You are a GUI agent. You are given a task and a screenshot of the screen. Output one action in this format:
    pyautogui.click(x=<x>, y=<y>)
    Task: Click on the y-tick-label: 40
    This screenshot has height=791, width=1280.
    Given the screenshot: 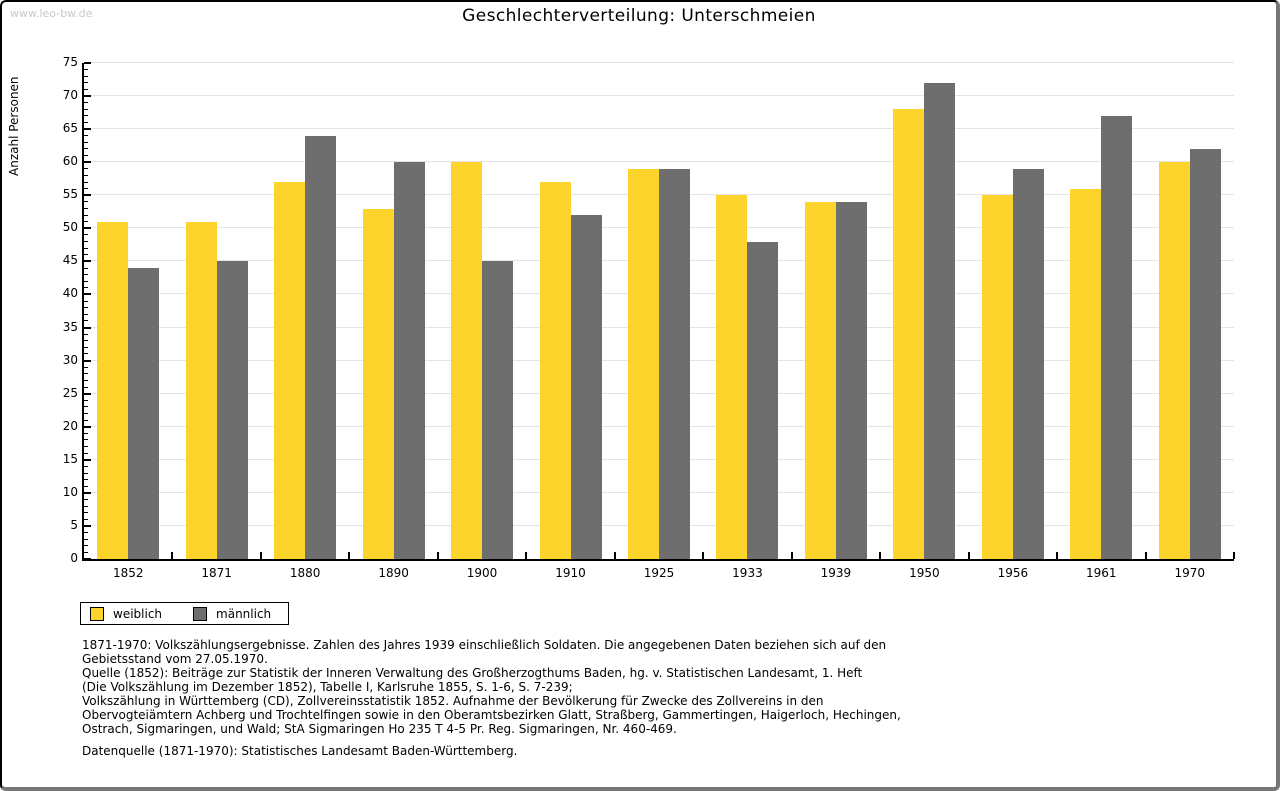 What is the action you would take?
    pyautogui.click(x=70, y=293)
    